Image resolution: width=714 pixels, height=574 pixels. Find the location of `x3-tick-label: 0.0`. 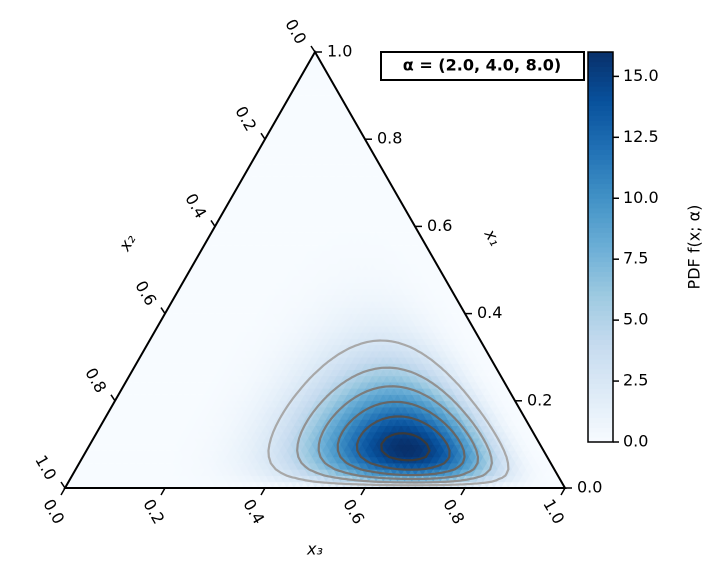

x3-tick-label: 0.0 is located at coordinates (53, 512).